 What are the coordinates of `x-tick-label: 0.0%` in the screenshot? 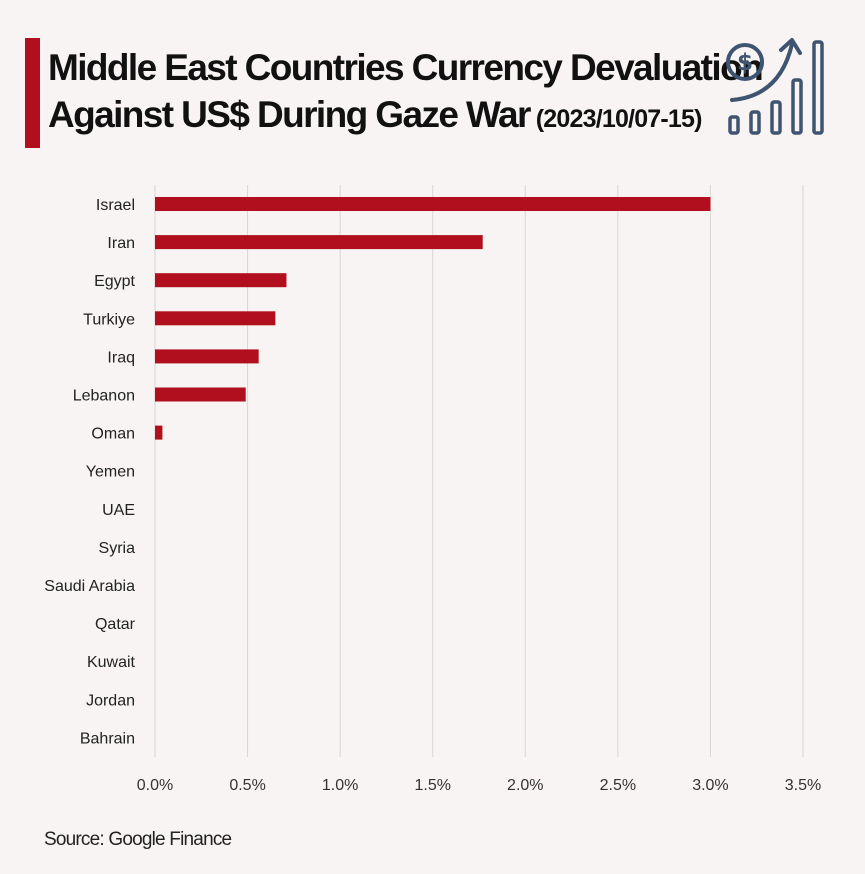 It's located at (155, 785).